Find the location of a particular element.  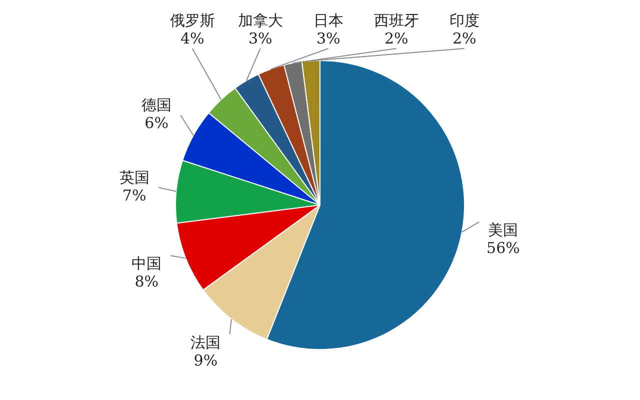

slice-label: 俄罗斯 is located at coordinates (192, 20).